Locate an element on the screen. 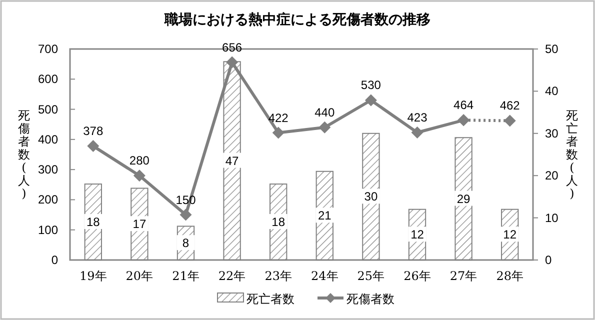 The image size is (595, 320). x-tick-label: 23年 is located at coordinates (278, 276).